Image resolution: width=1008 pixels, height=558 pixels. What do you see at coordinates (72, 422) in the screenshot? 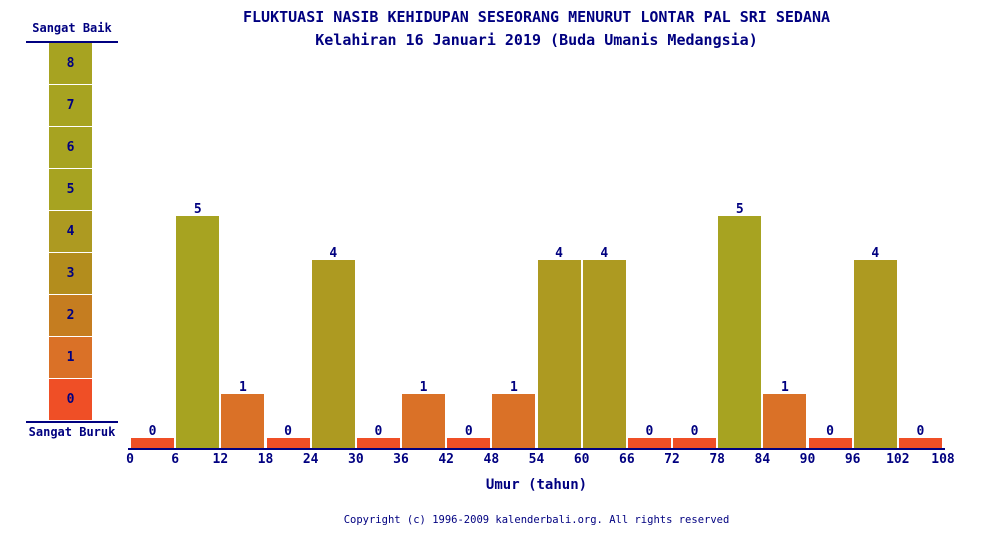
I see `legend-bottom-divider` at bounding box center [72, 422].